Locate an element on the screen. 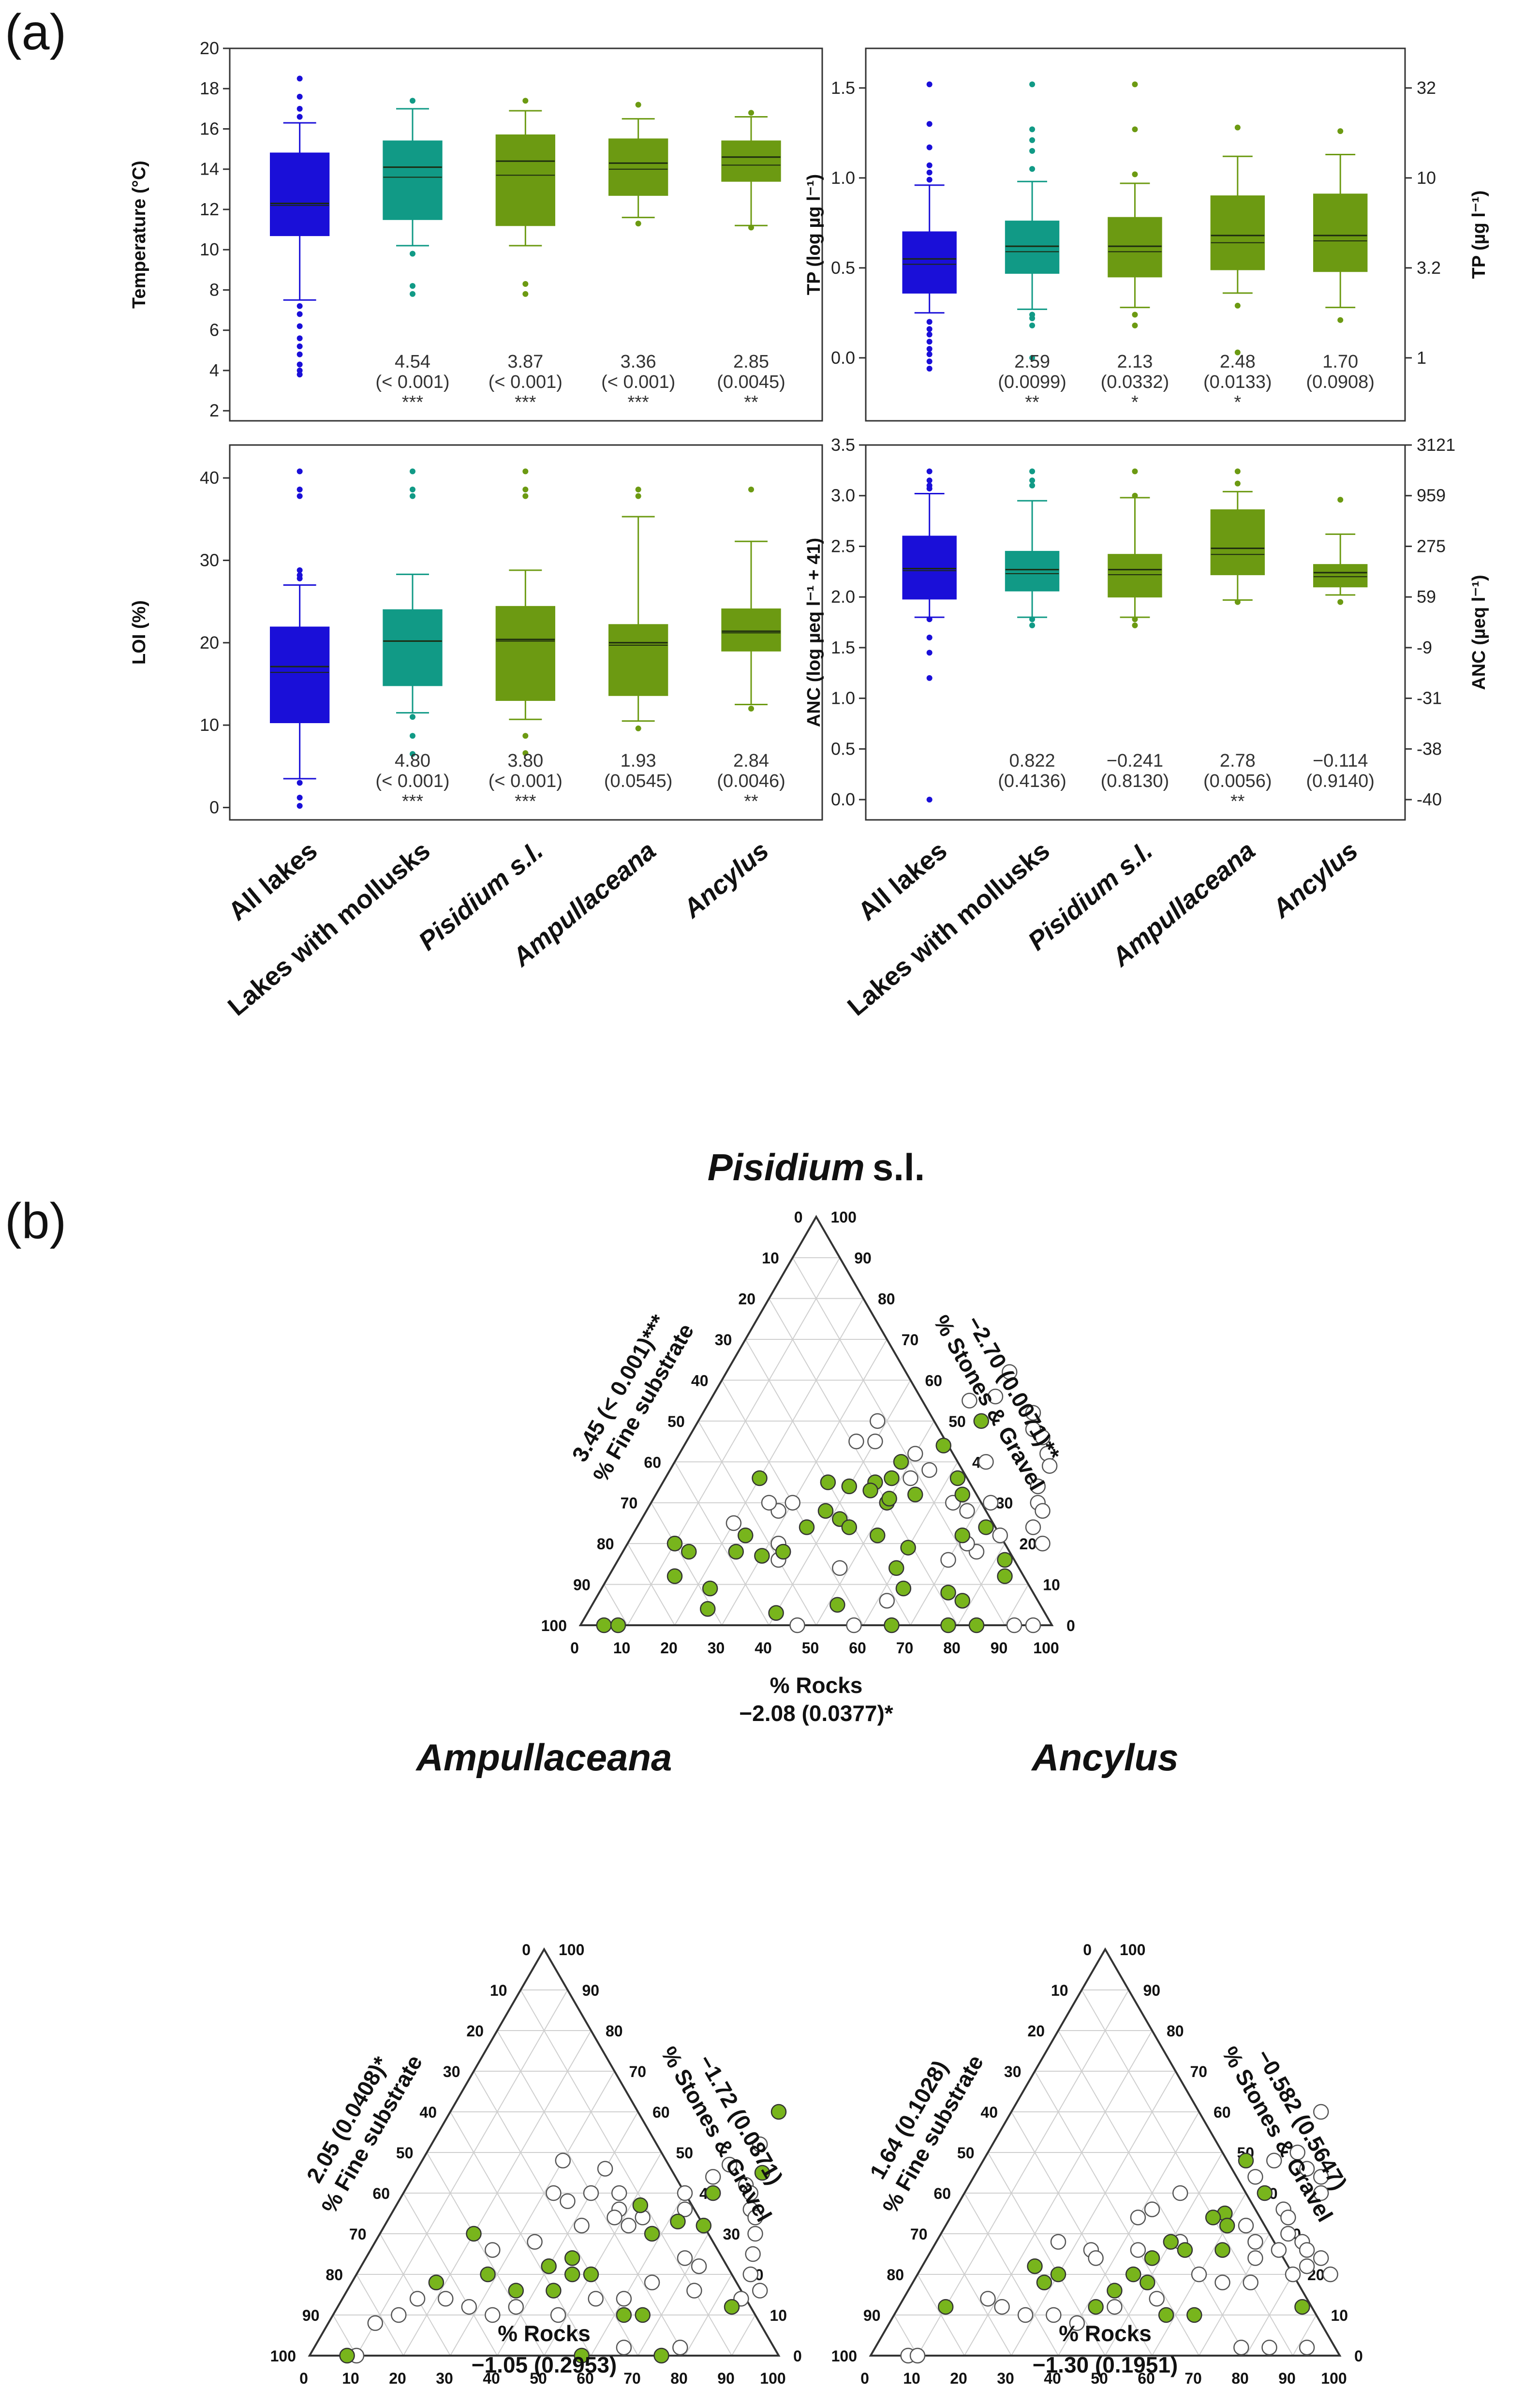 The width and height of the screenshot is (1540, 2389). y-tick-label: 20 is located at coordinates (209, 643).